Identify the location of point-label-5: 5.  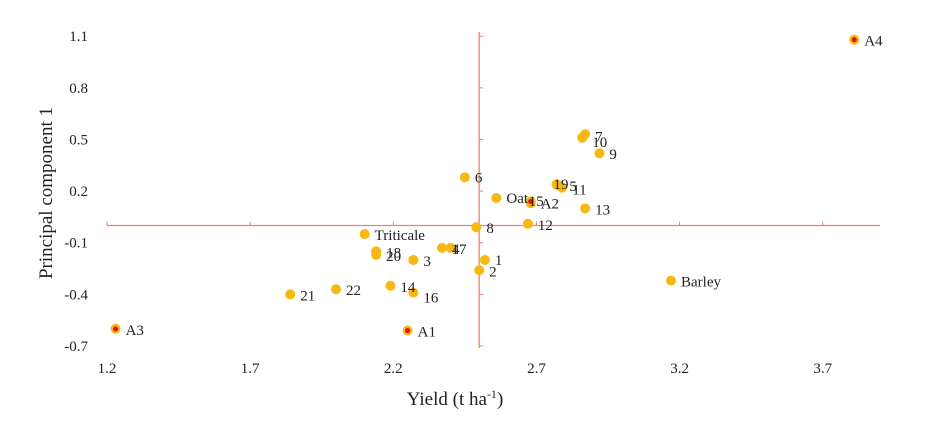
(573, 187).